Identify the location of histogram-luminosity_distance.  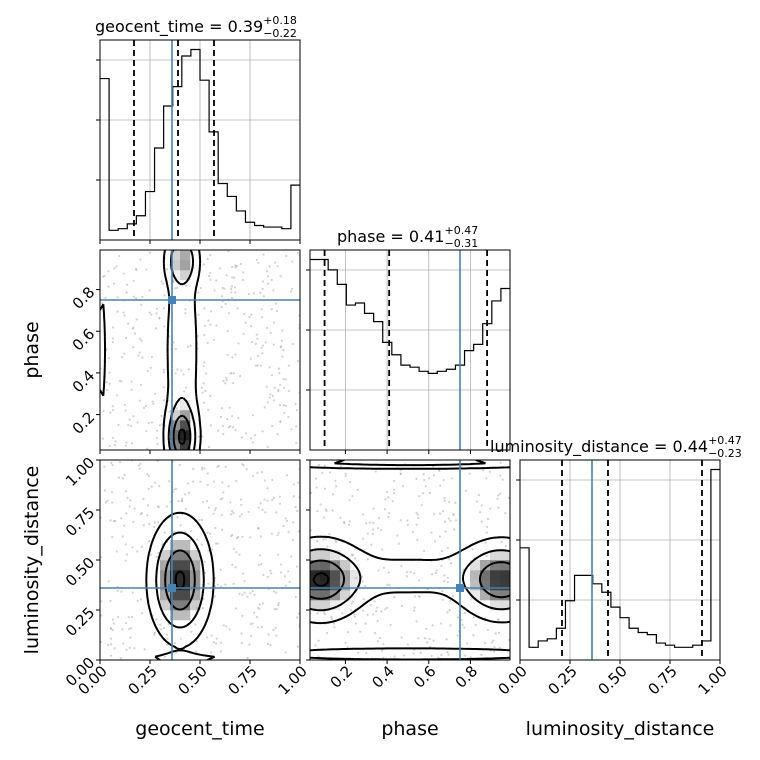
(620, 558).